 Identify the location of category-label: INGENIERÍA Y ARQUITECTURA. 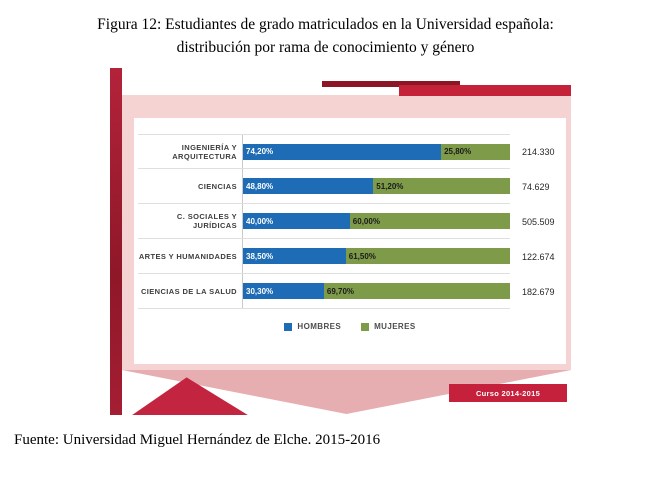
(204, 151).